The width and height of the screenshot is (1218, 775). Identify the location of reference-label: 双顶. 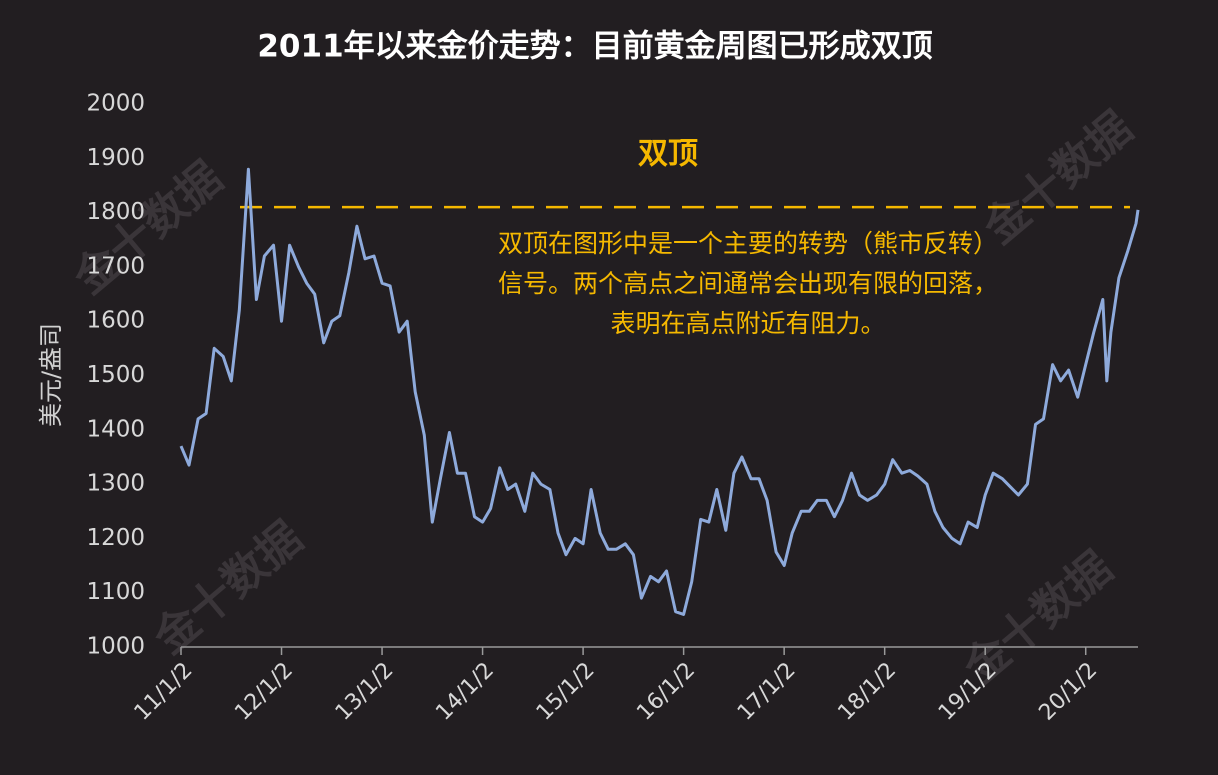
(668, 154).